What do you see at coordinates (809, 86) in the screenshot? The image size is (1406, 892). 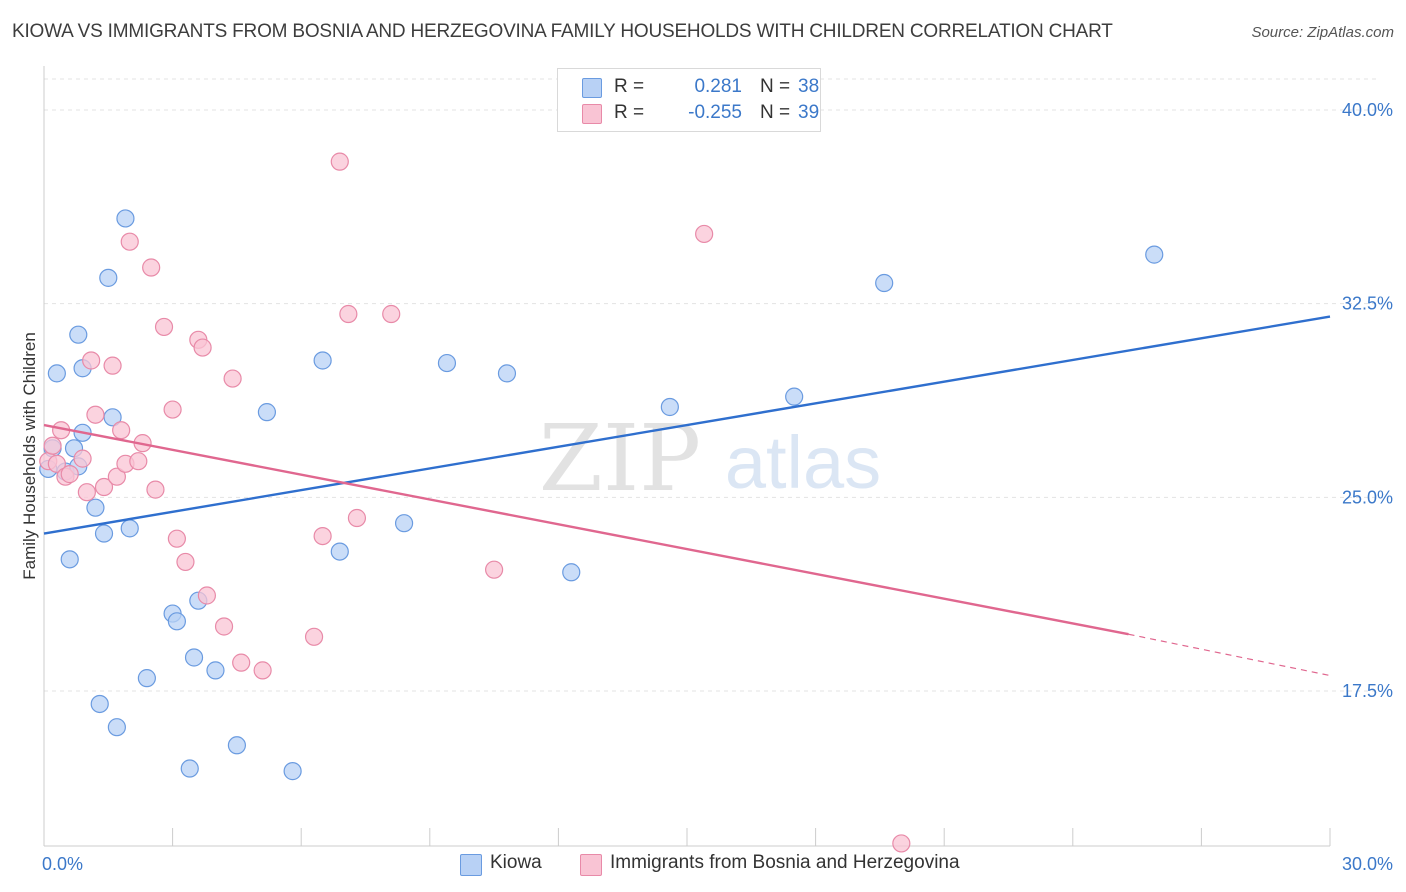 I see `legend-n-value: 38` at bounding box center [809, 86].